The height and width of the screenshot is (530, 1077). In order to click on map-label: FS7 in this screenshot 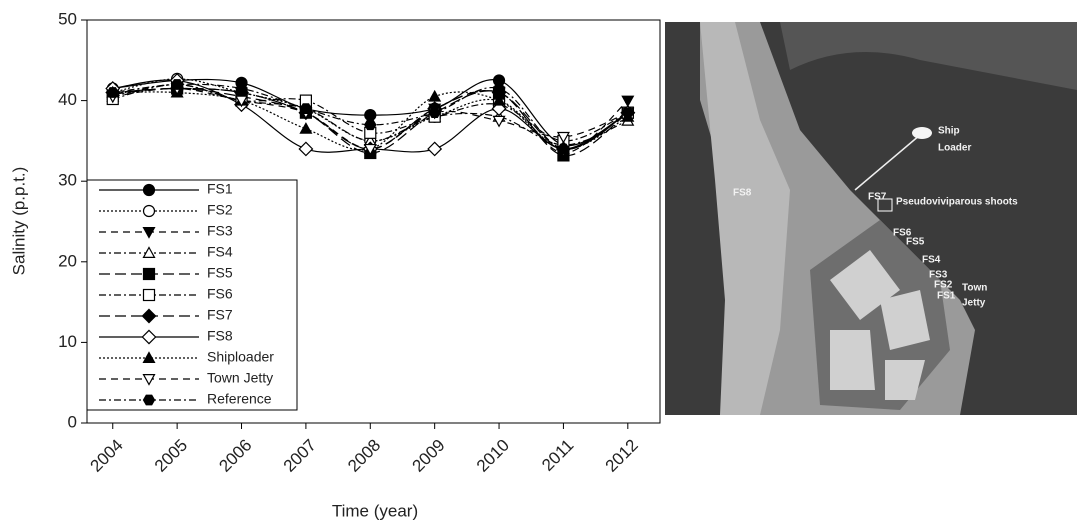, I will do `click(877, 197)`.